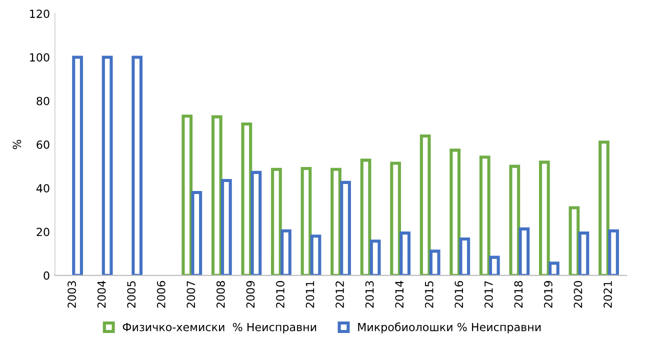 The height and width of the screenshot is (340, 646). Describe the element at coordinates (161, 294) in the screenshot. I see `x-tick-label: 2006` at that location.